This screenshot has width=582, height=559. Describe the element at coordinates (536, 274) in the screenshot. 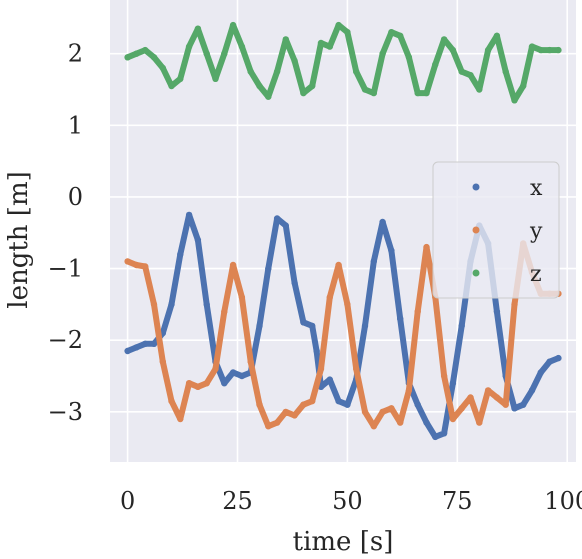

I see `legend-label-z: z` at that location.